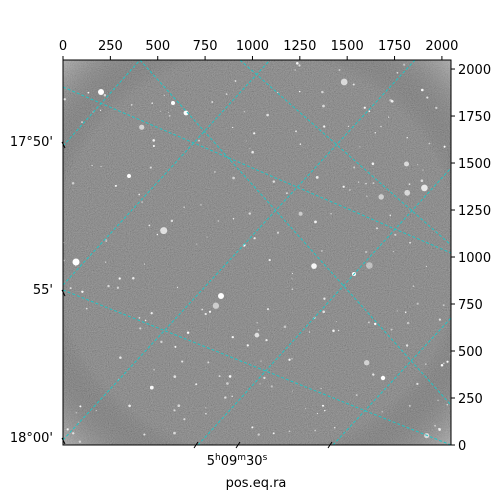 The image size is (500, 500). What do you see at coordinates (237, 461) in the screenshot?
I see `ra-tick-label: 5h09m30s` at bounding box center [237, 461].